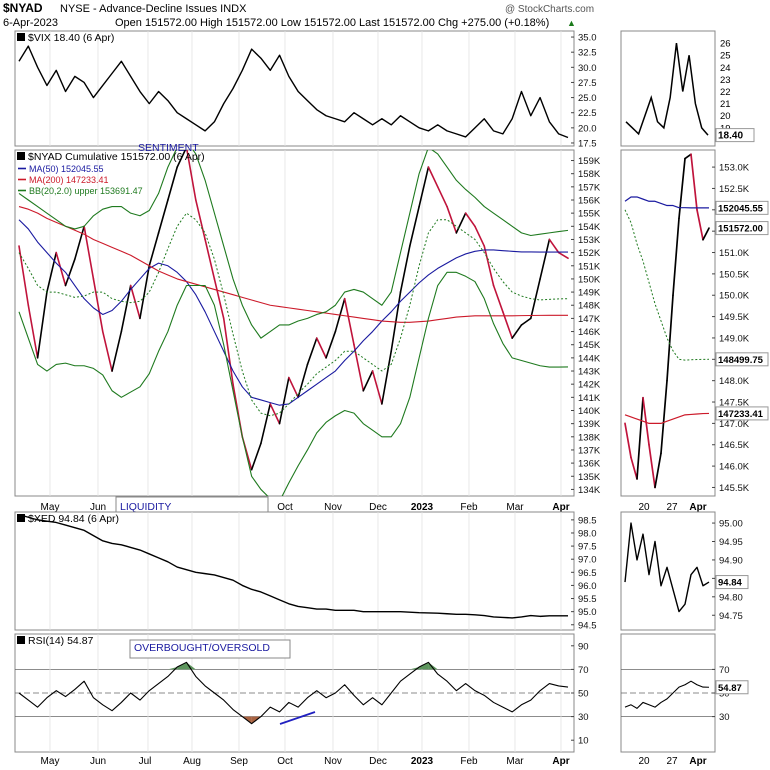 This screenshot has height=770, width=770. Describe the element at coordinates (587, 53) in the screenshot. I see `vix-panel-tick-label: 32.5` at that location.